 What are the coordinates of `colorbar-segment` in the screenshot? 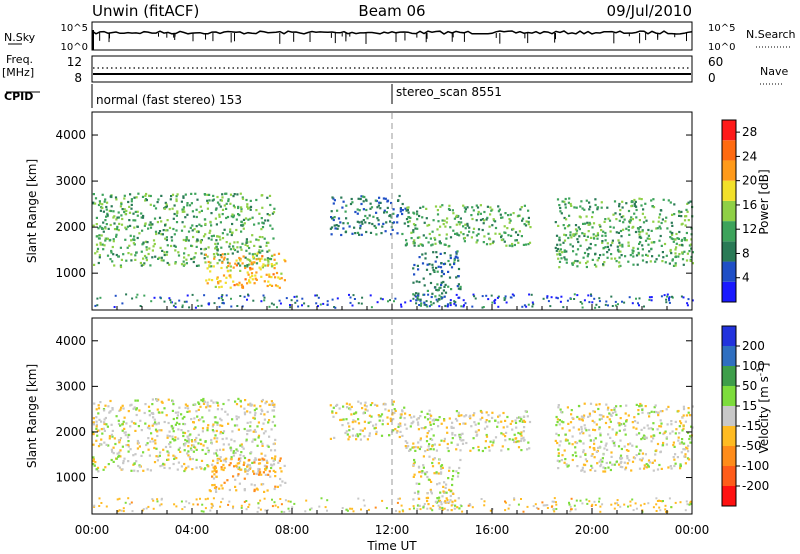 It's located at (729, 396).